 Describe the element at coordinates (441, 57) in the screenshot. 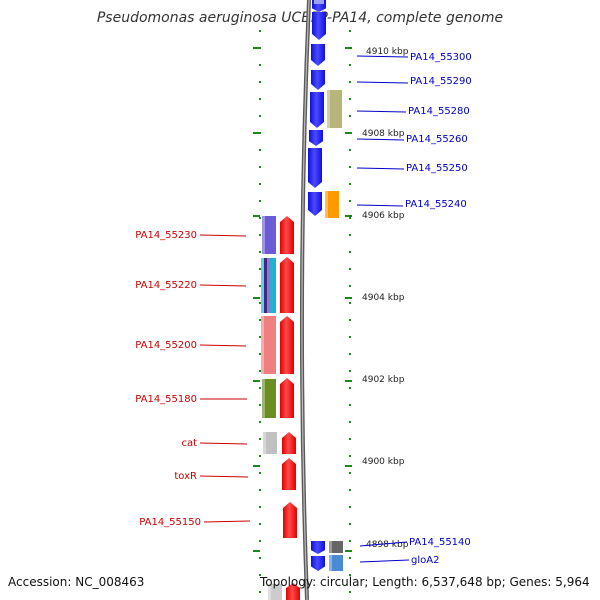

I see `forward-gene-label: PA14_55300` at that location.